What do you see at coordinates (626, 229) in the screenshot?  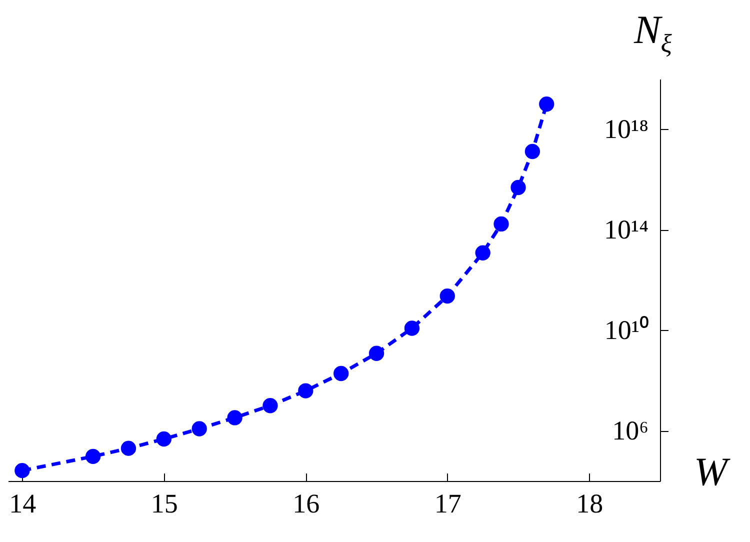 I see `y-tick-label: 10¹⁴` at bounding box center [626, 229].